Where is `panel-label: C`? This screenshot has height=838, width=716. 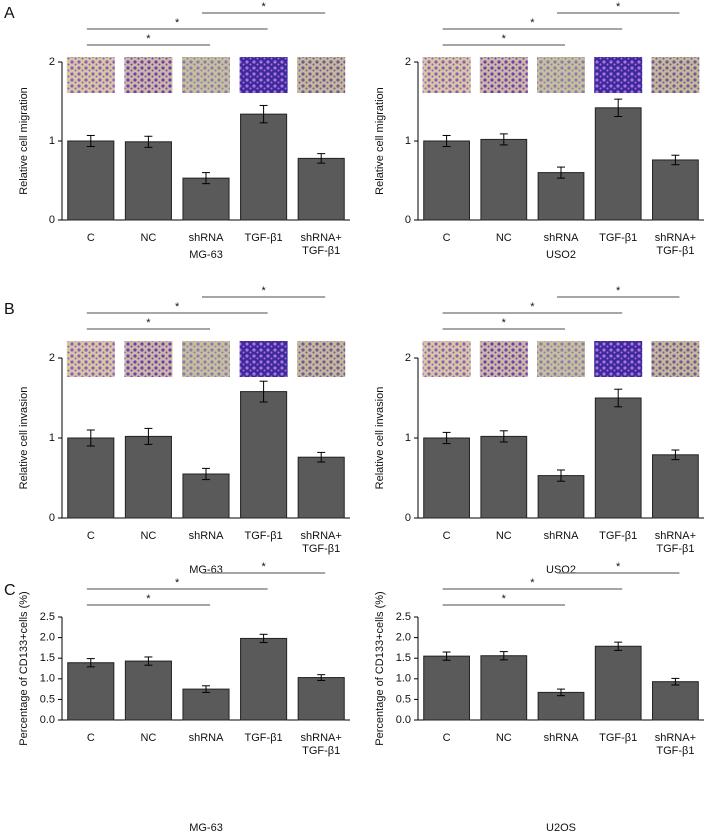 panel-label: C is located at coordinates (10, 590).